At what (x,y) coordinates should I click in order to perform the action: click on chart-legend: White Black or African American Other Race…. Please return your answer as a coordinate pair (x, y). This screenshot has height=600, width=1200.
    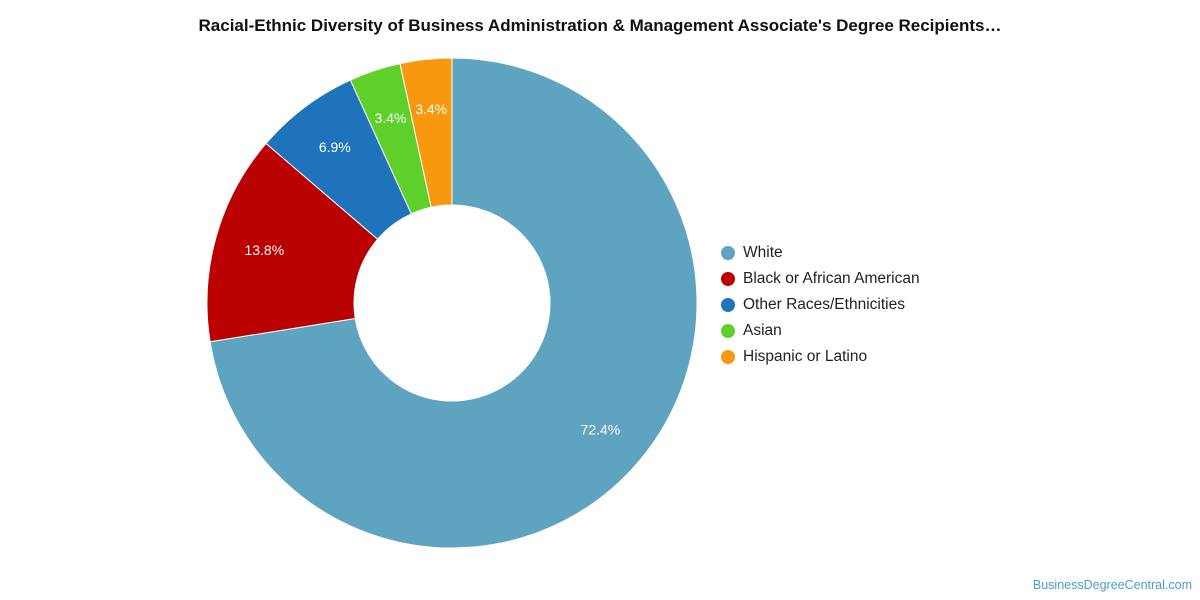
    Looking at the image, I should click on (820, 305).